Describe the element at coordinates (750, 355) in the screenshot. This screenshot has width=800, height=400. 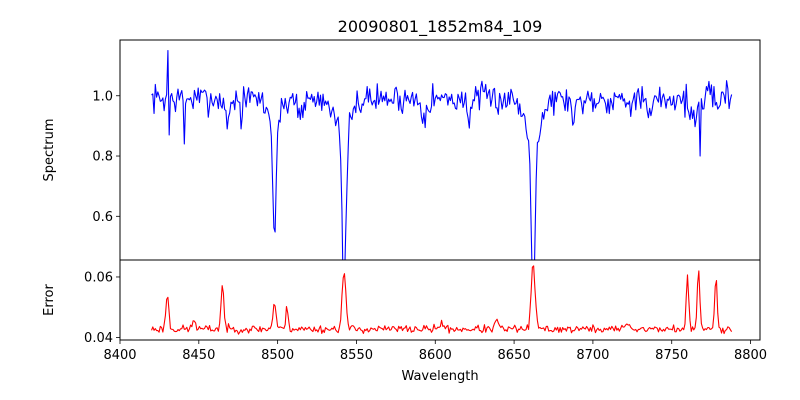
I see `x-tick-label: 8800` at that location.